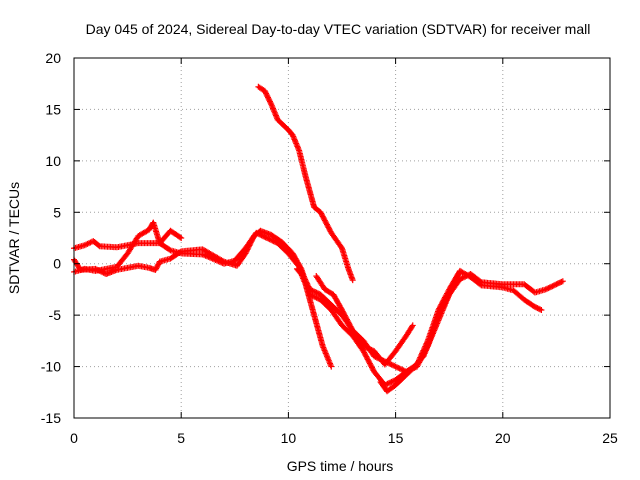 The width and height of the screenshot is (640, 480). Describe the element at coordinates (57, 264) in the screenshot. I see `y-tick-label: 0` at that location.